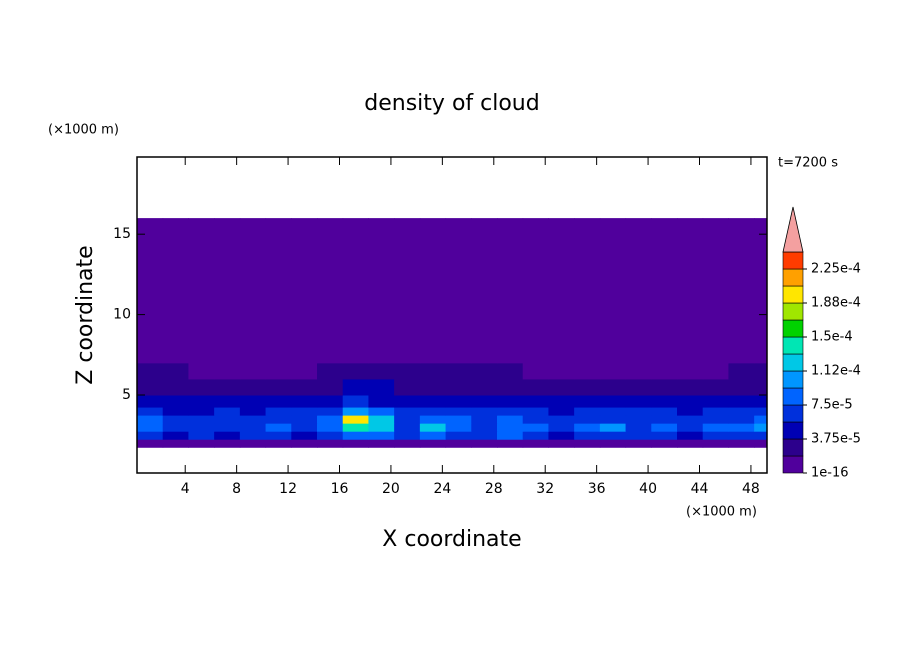 The image size is (904, 654). I want to click on x-tick-label: 32, so click(545, 489).